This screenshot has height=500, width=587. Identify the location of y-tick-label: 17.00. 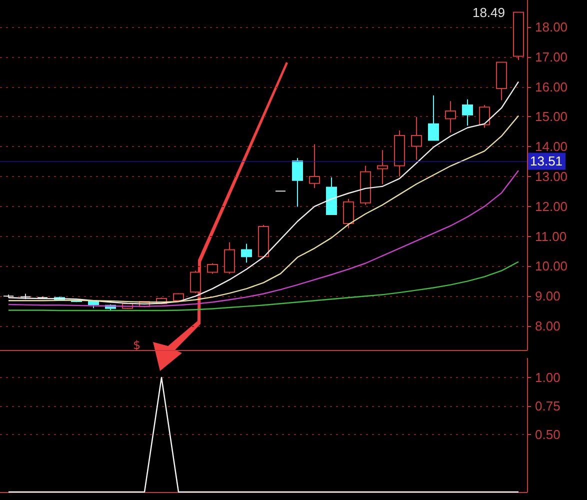
(551, 56).